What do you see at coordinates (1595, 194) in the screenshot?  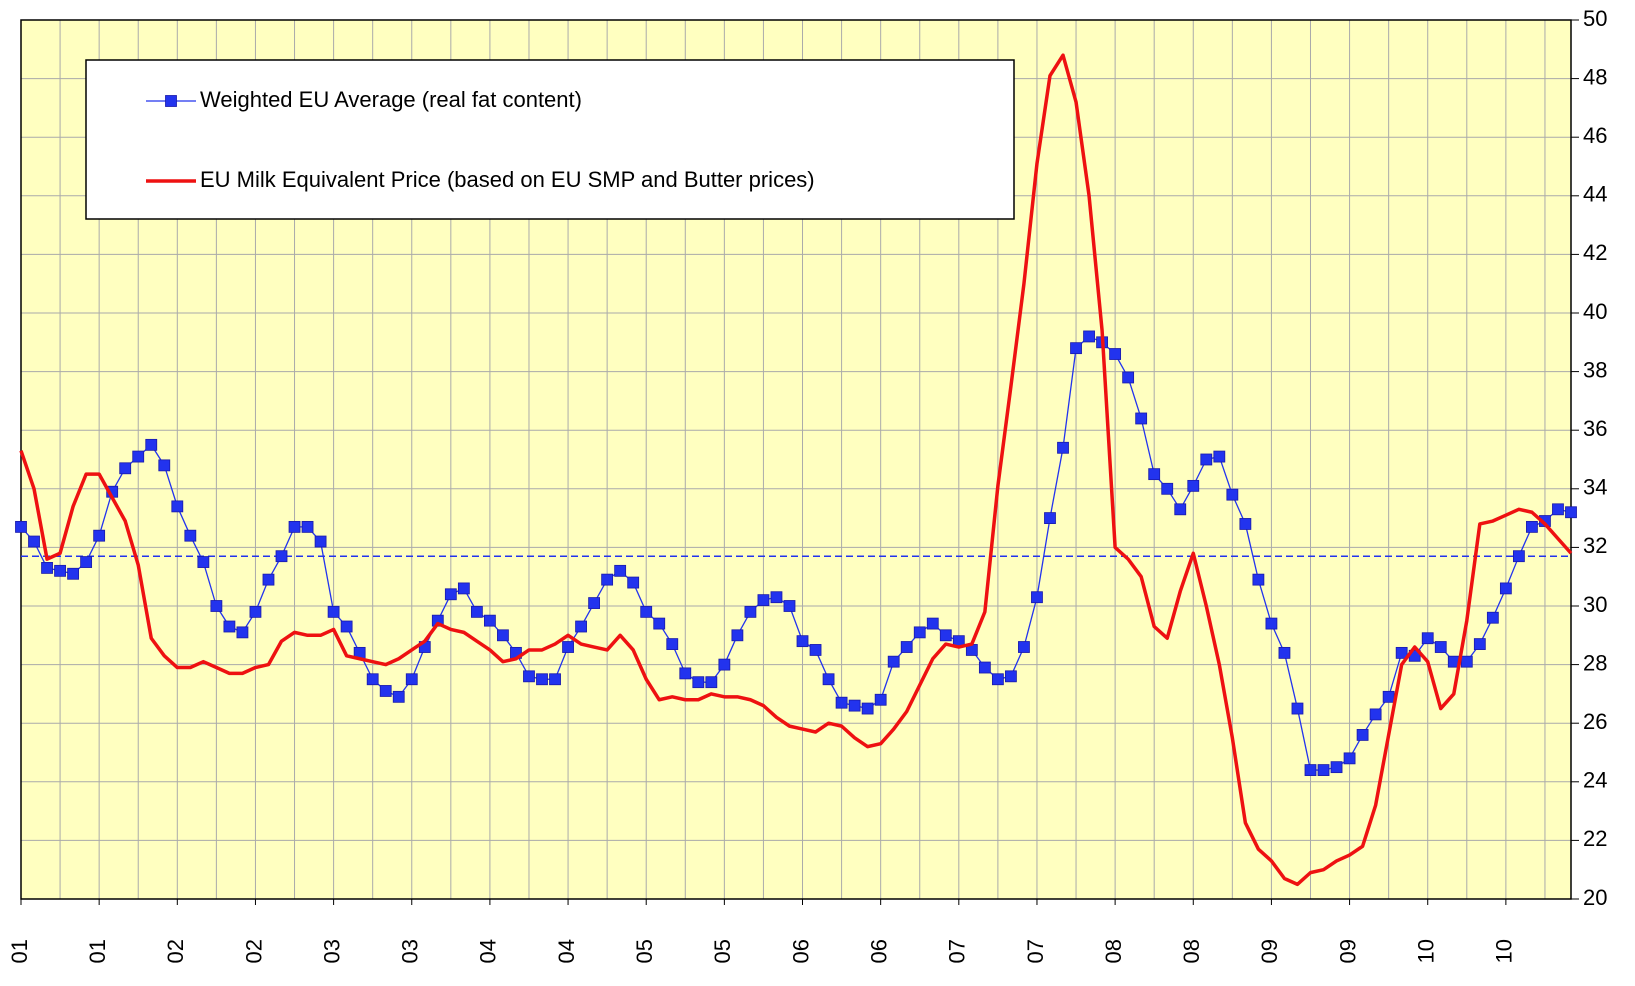 I see `y-tick-label: 44` at bounding box center [1595, 194].